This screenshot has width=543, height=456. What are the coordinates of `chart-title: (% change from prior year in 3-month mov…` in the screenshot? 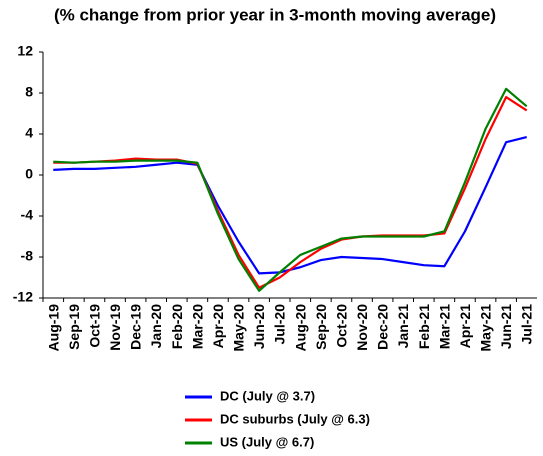 It's located at (275, 14).